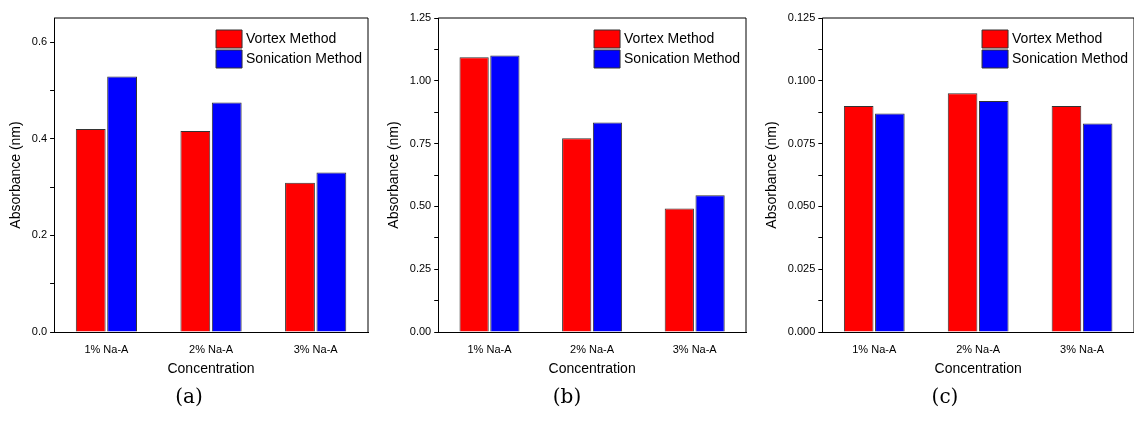  What do you see at coordinates (189, 396) in the screenshot?
I see `text: (a)` at bounding box center [189, 396].